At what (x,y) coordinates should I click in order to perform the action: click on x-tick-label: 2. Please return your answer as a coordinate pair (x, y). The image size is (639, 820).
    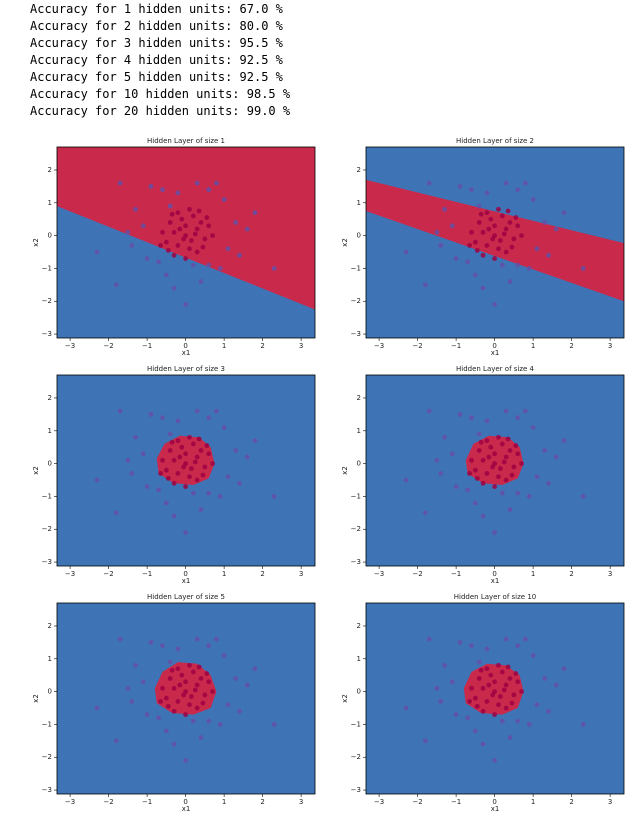
    Looking at the image, I should click on (262, 802).